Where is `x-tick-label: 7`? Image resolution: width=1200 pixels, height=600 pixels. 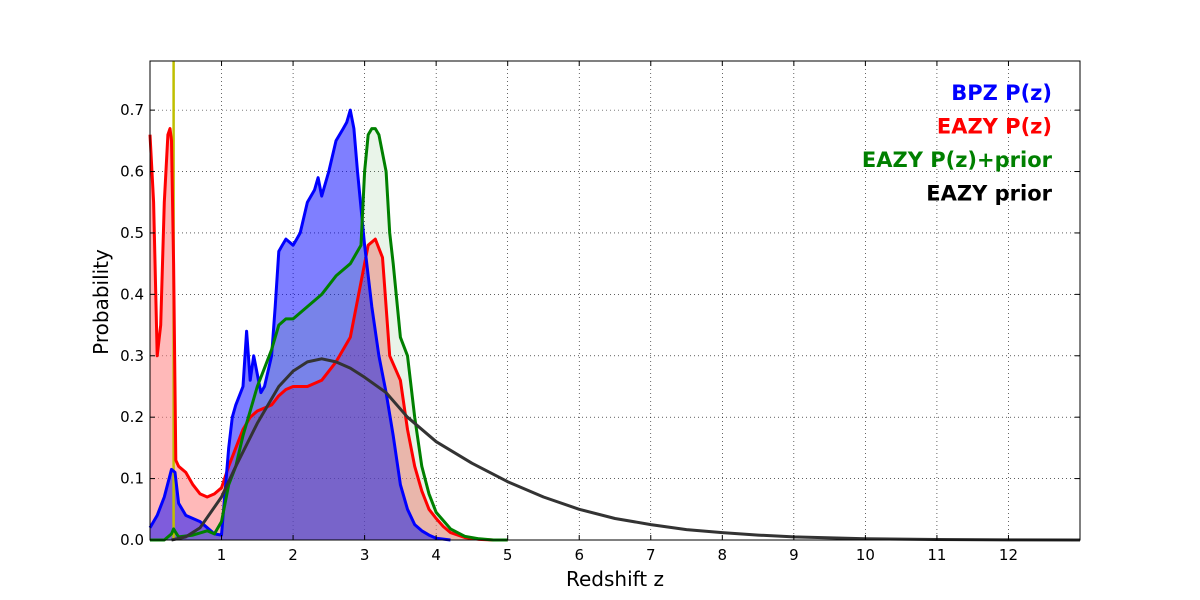
x-tick-label: 7 is located at coordinates (651, 555).